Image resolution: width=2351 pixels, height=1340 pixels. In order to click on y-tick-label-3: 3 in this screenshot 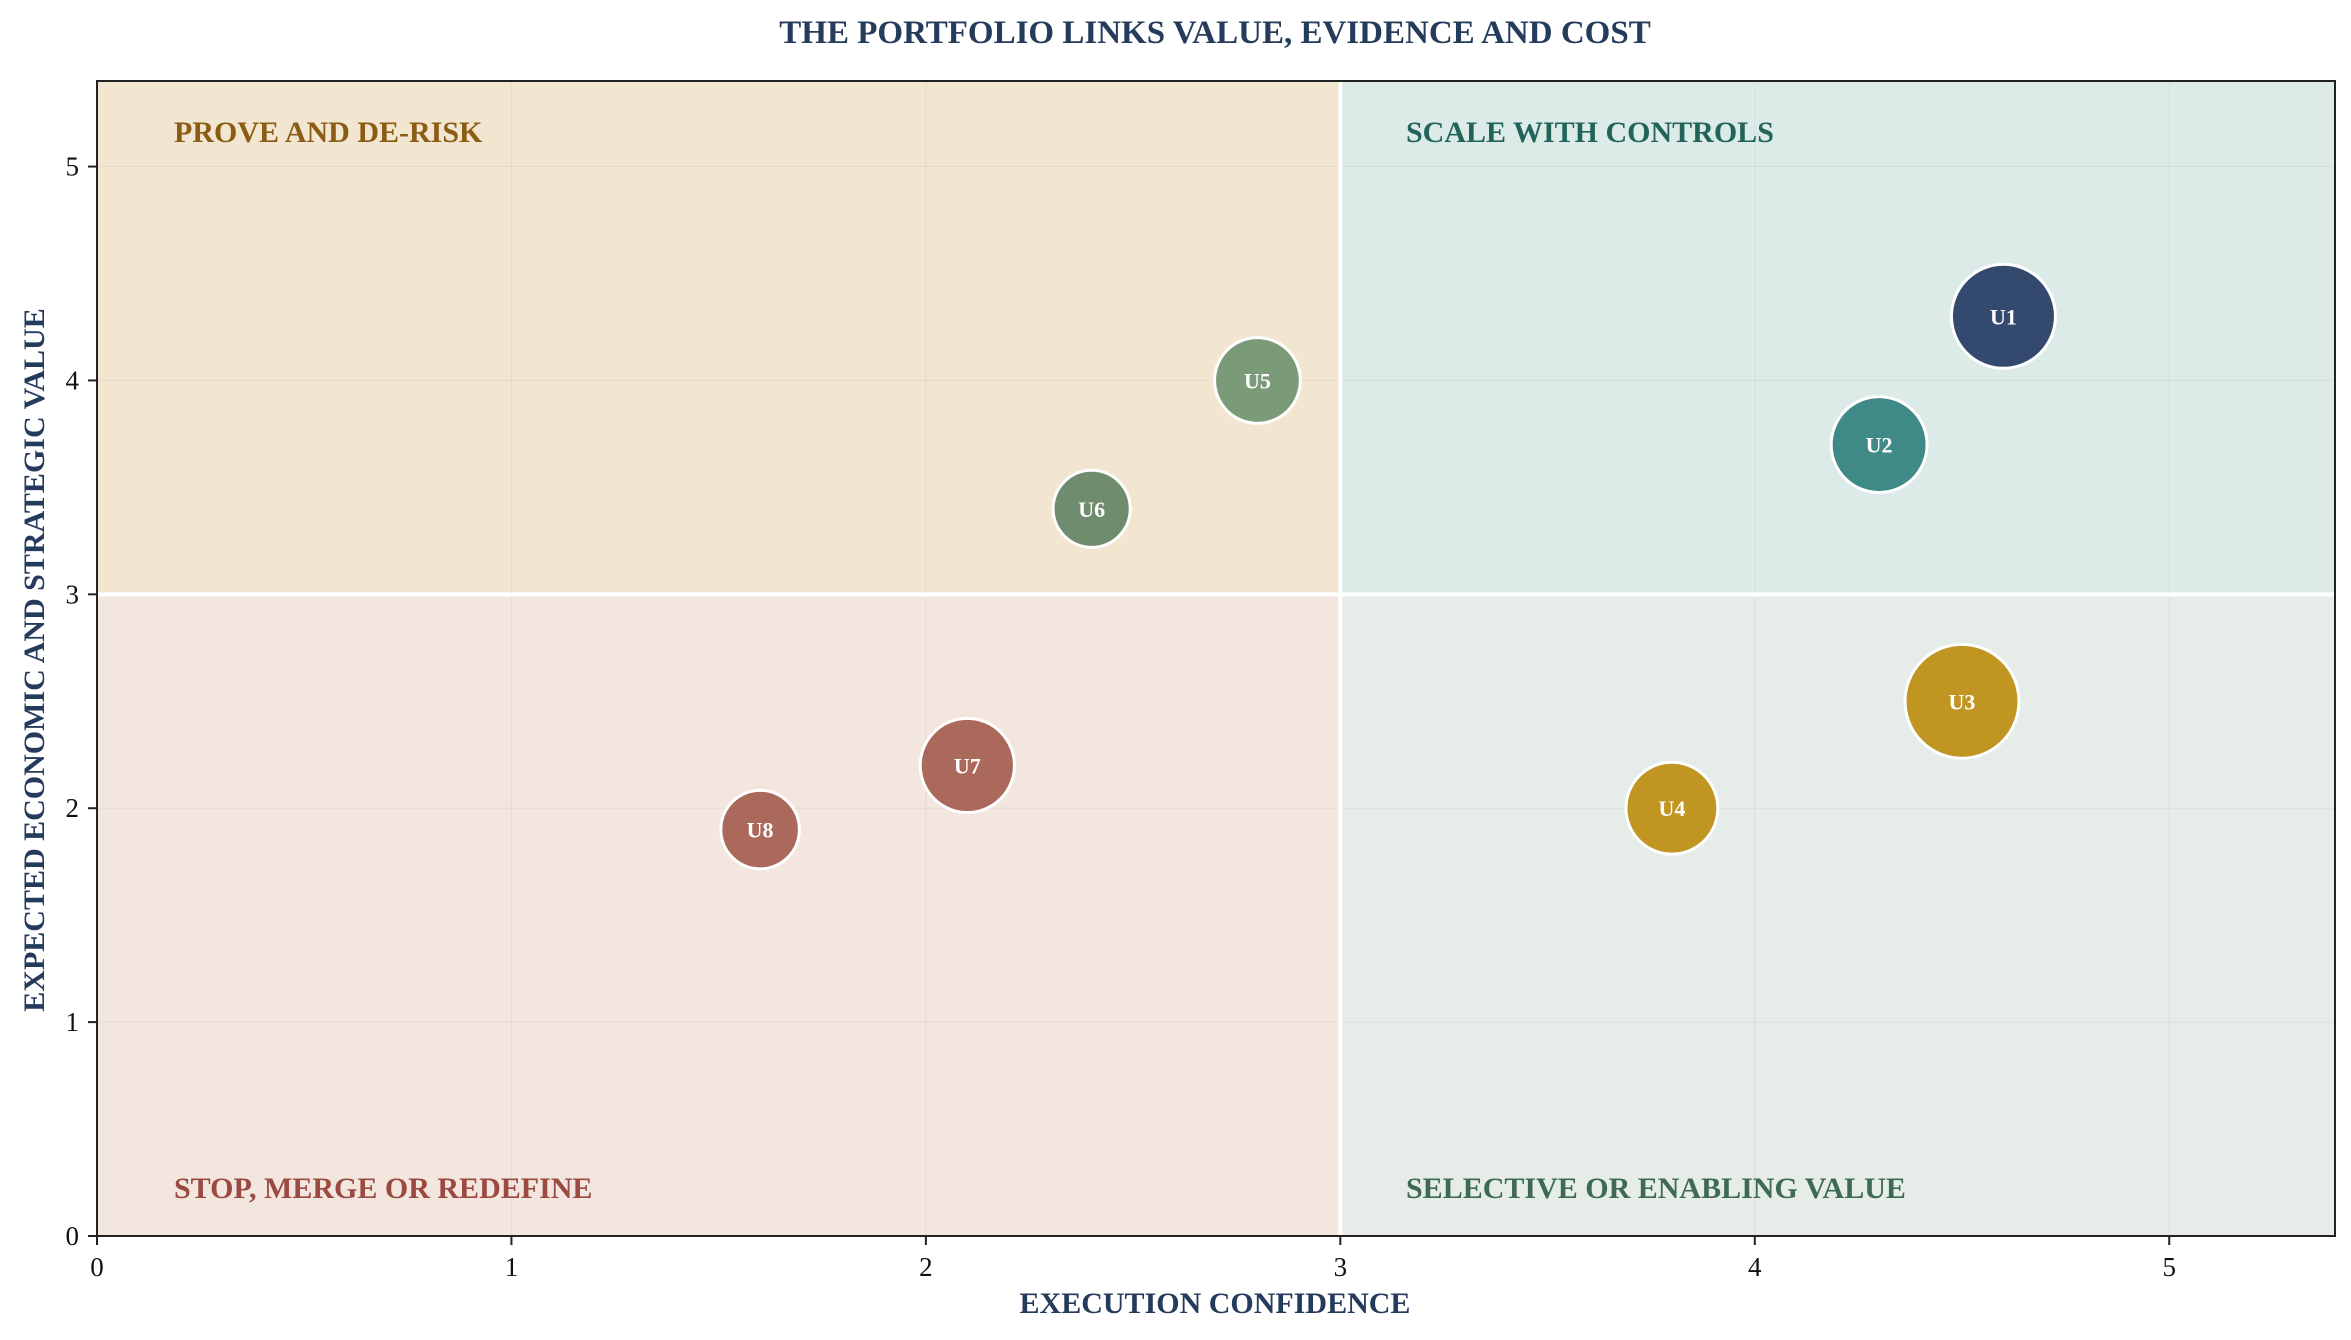, I will do `click(73, 594)`.